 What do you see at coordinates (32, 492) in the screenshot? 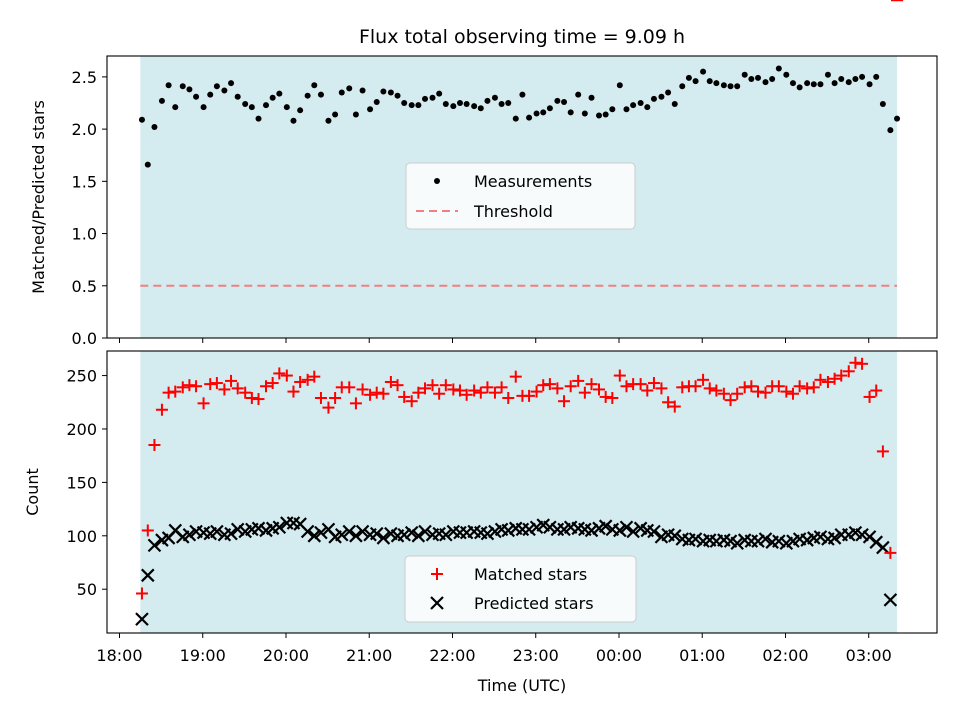
I see `bottom-y-axis-label: Count` at bounding box center [32, 492].